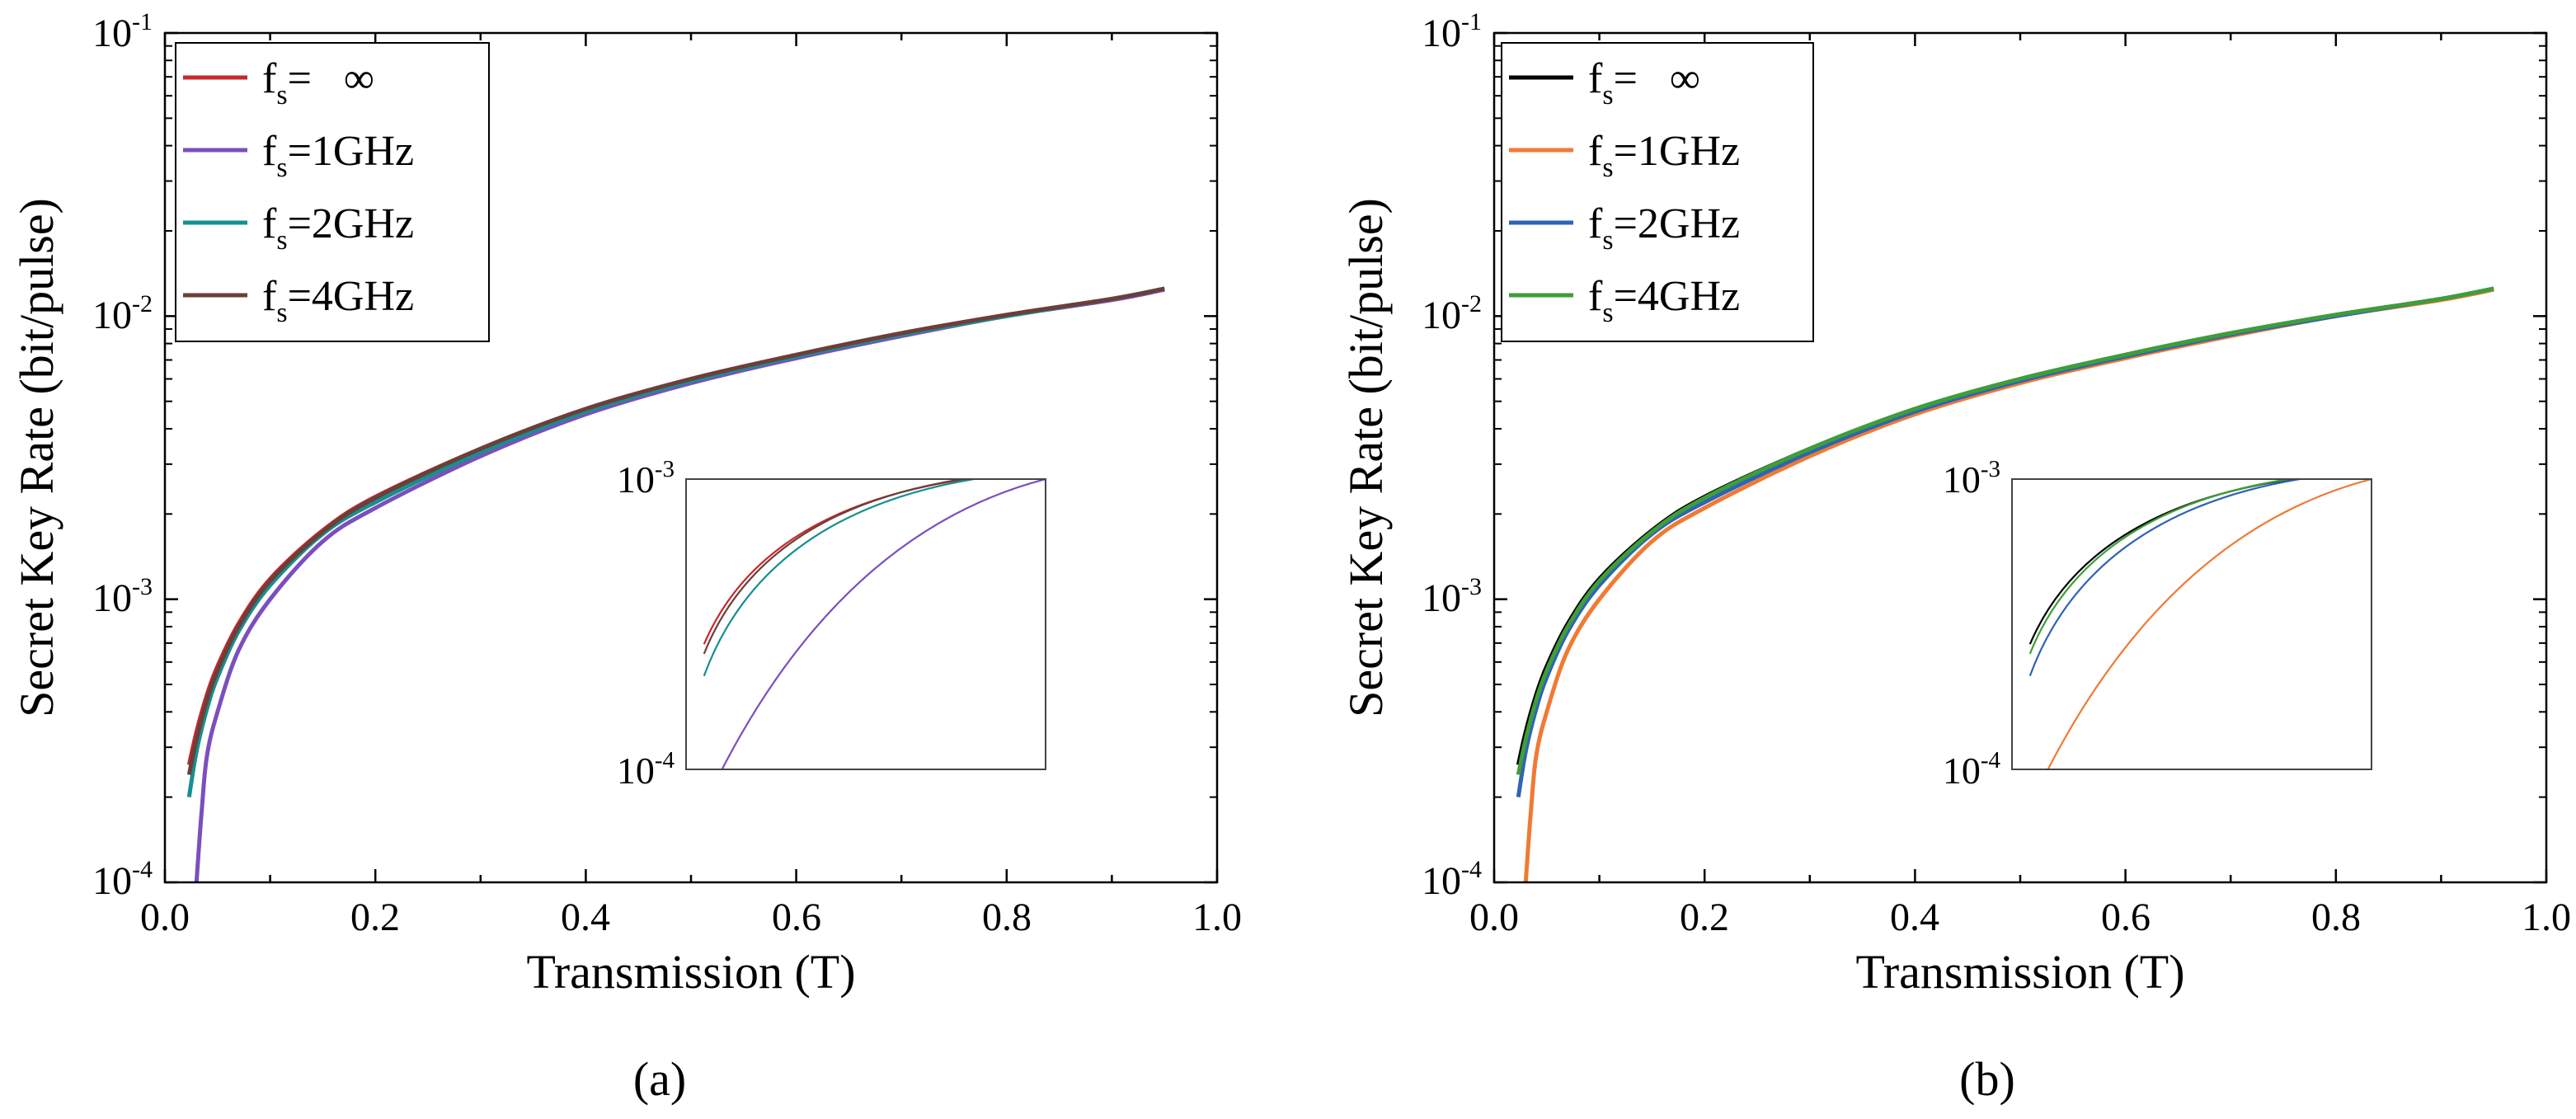 The image size is (2576, 1119). I want to click on x-tick-label-a-2: 0.4, so click(585, 917).